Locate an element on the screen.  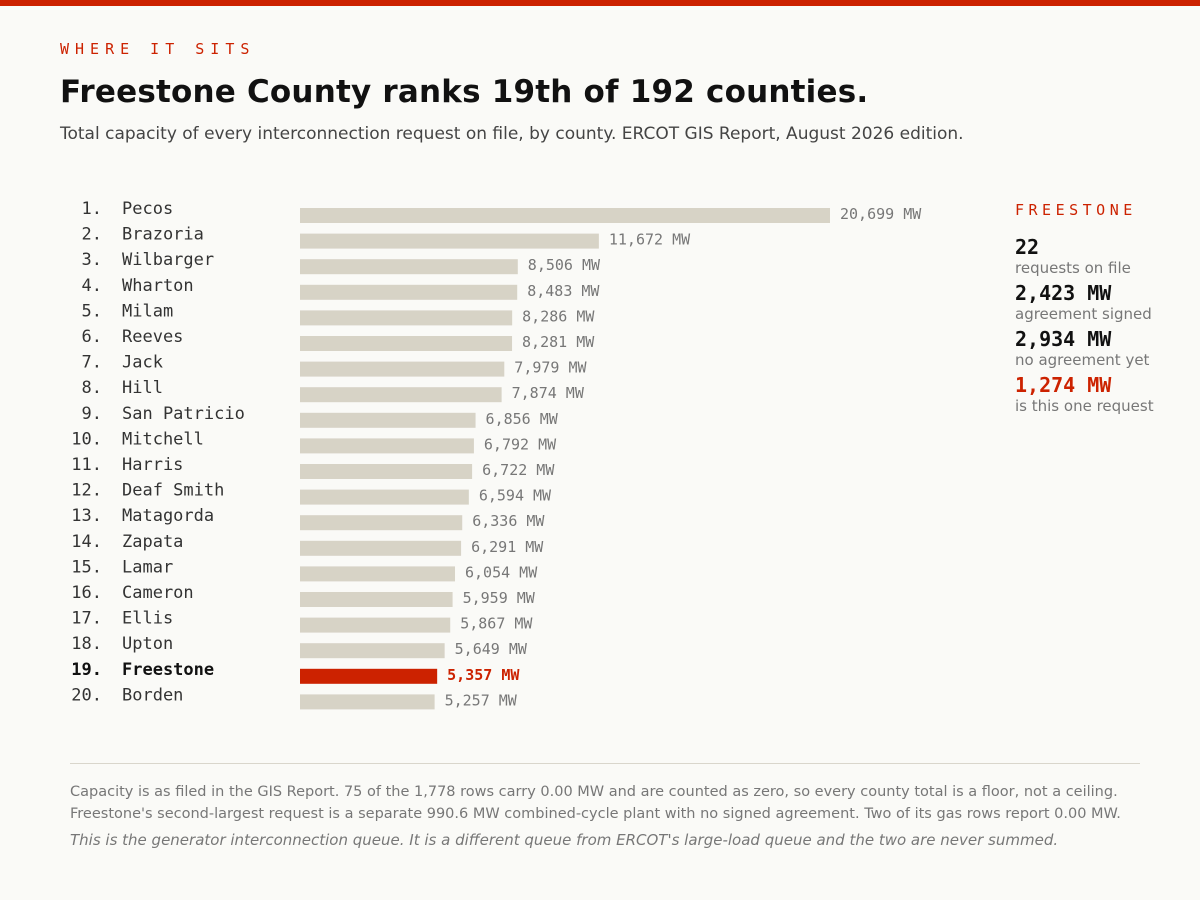
stat-requests-label: requests on file is located at coordinates (1073, 268).